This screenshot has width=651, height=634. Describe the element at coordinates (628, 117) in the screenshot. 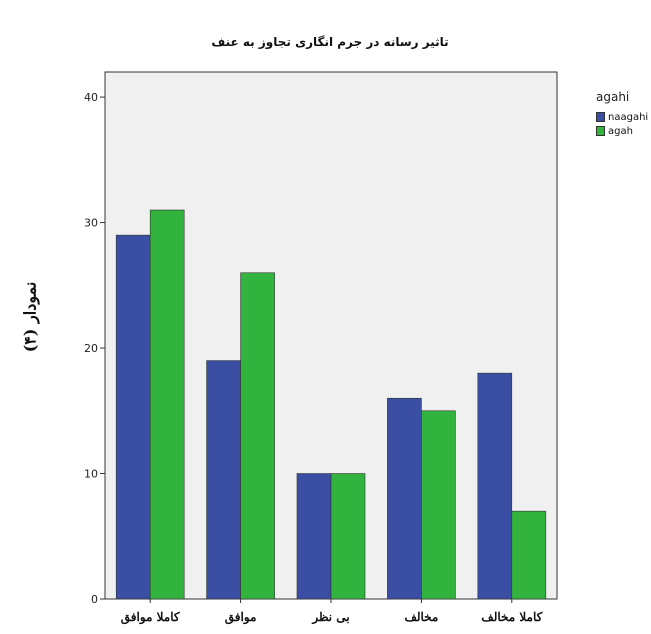

I see `legend-label-naagahi: naagahi` at that location.